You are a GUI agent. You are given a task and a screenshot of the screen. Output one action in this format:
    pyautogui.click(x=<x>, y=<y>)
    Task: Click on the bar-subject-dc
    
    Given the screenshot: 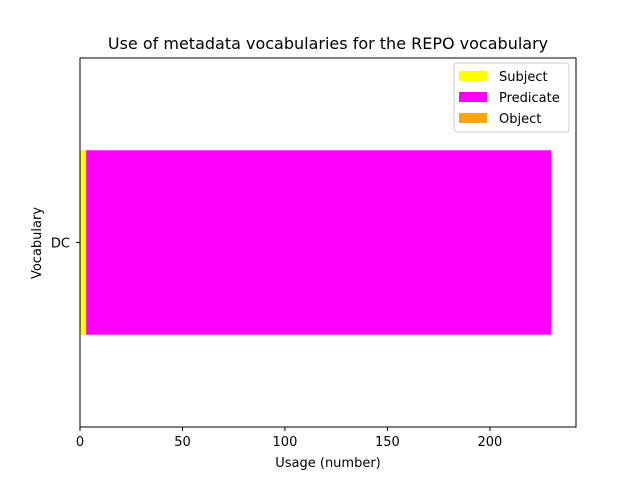 What is the action you would take?
    pyautogui.click(x=83, y=242)
    